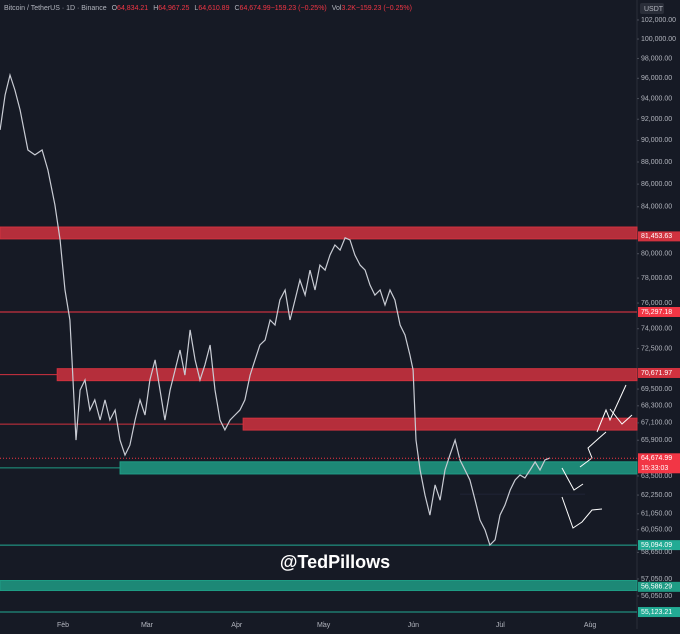 The width and height of the screenshot is (680, 634). I want to click on y-tick-label: 57,050.00, so click(656, 579).